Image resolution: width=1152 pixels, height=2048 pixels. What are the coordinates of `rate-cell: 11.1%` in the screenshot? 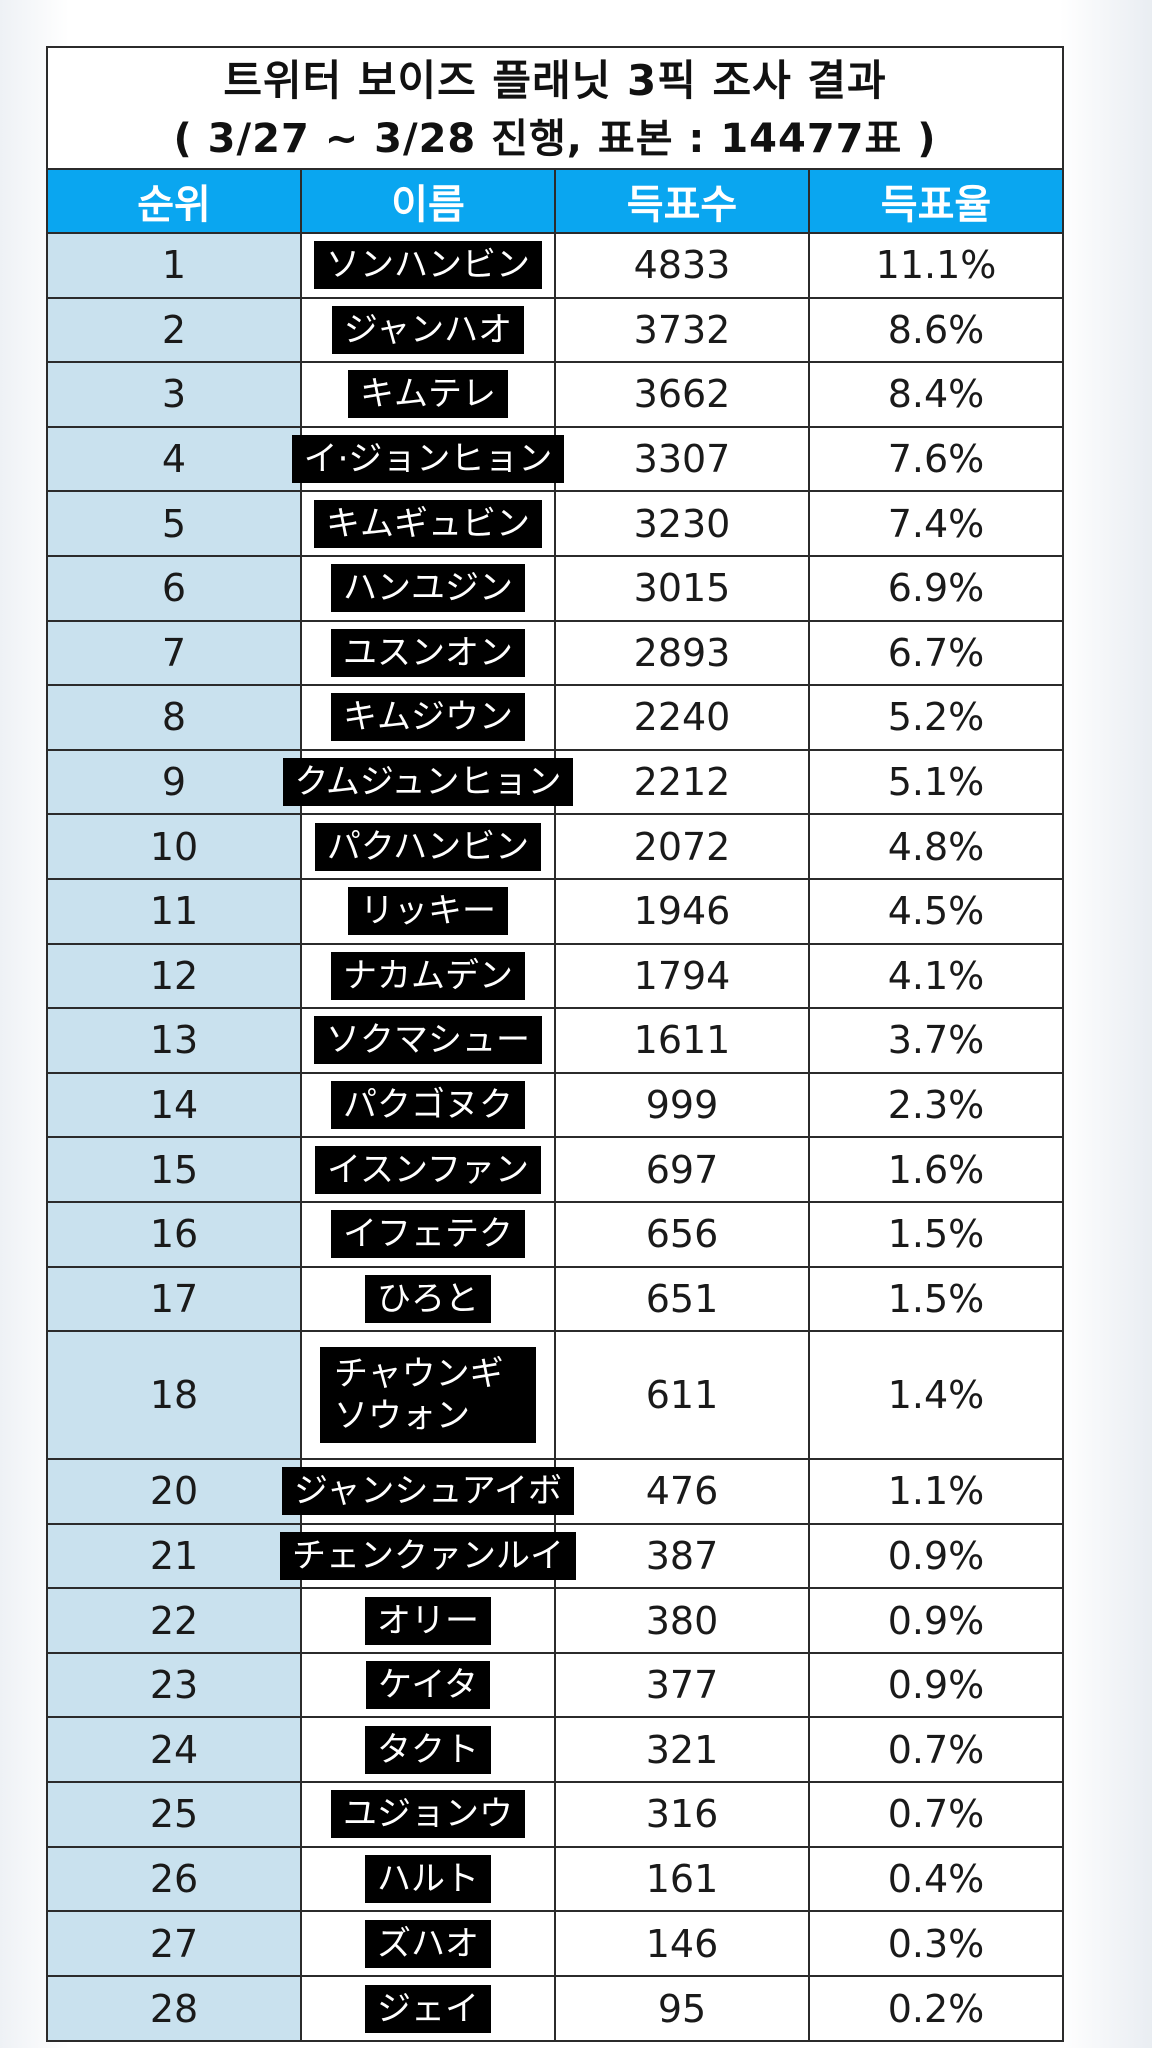 It's located at (936, 265).